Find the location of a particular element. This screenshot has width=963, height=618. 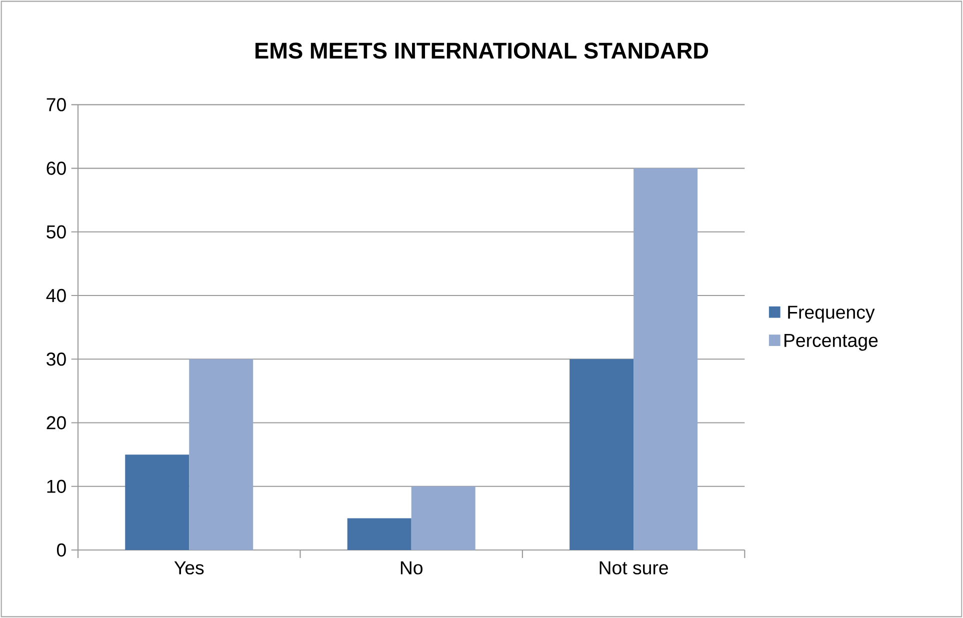

y-tick-label: 20 is located at coordinates (56, 423).